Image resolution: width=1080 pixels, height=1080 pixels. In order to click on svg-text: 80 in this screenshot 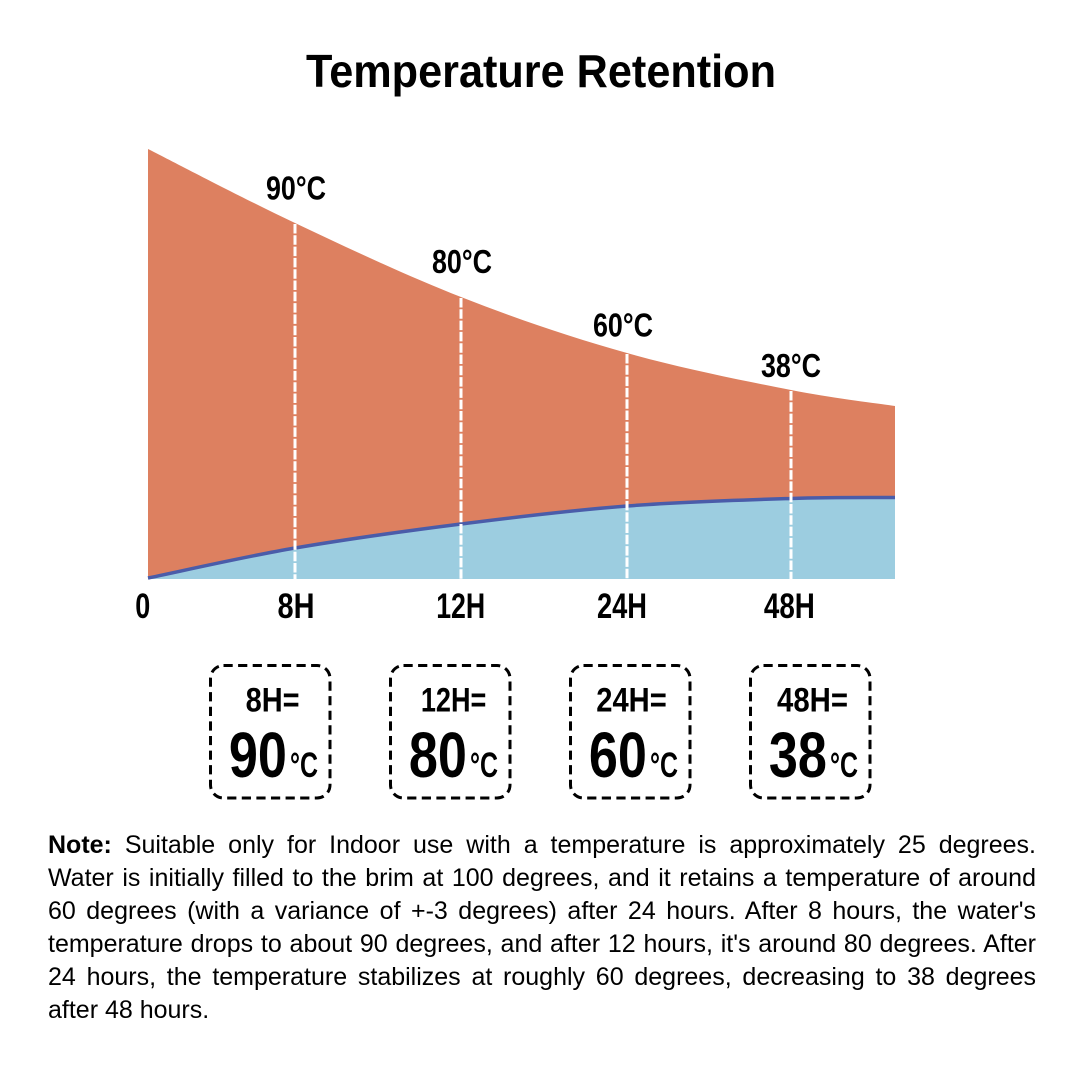, I will do `click(438, 755)`.